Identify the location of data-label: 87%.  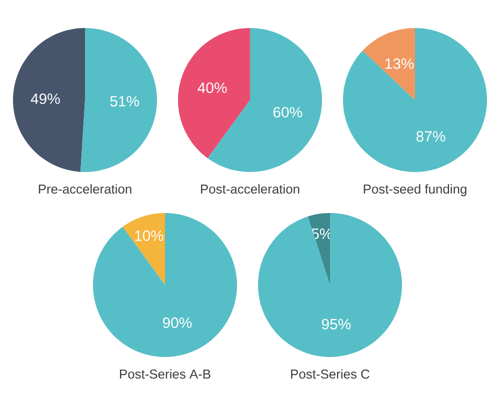
(431, 136).